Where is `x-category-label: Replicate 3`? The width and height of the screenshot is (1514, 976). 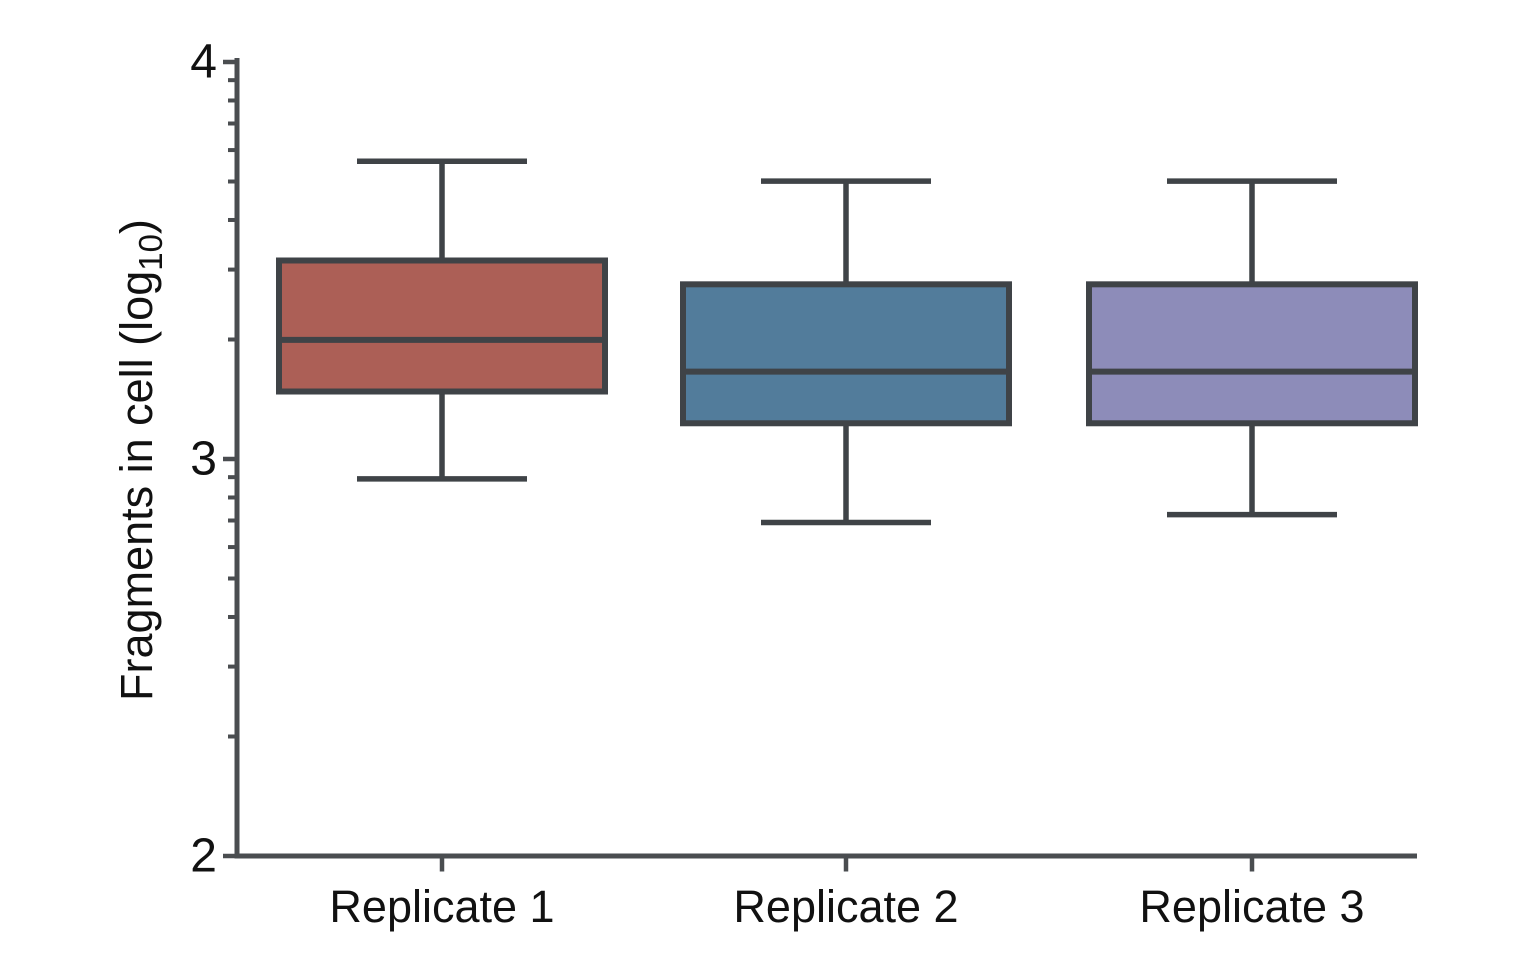 x-category-label: Replicate 3 is located at coordinates (1251, 906).